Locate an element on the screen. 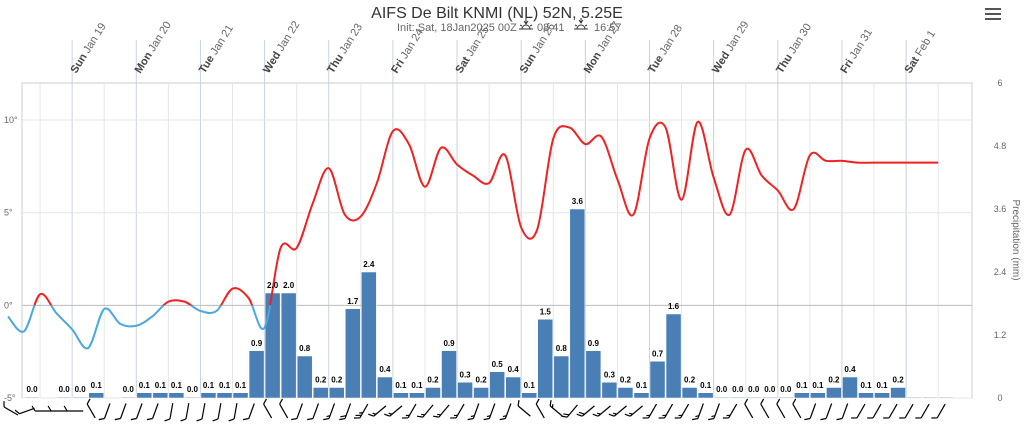 This screenshot has height=429, width=1024. day-label: FriJan 24 is located at coordinates (407, 51).